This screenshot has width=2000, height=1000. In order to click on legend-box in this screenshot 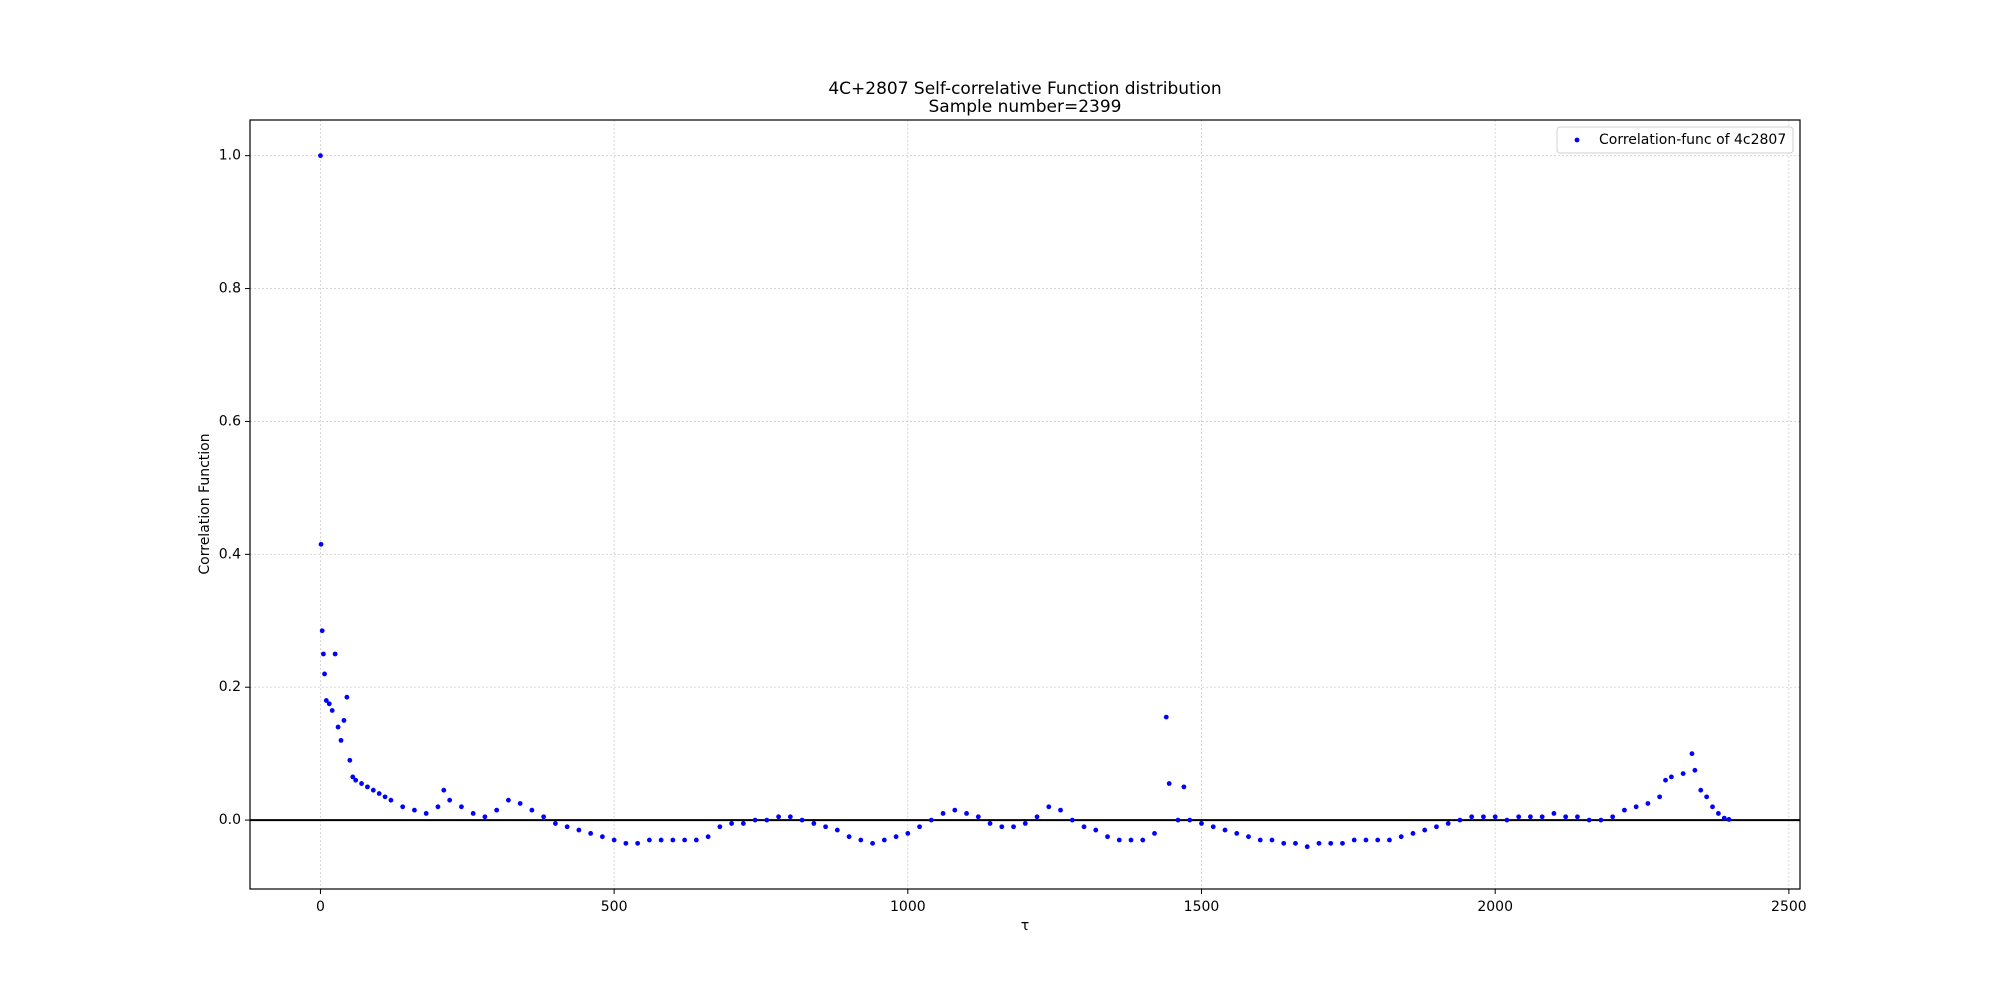, I will do `click(1675, 140)`.